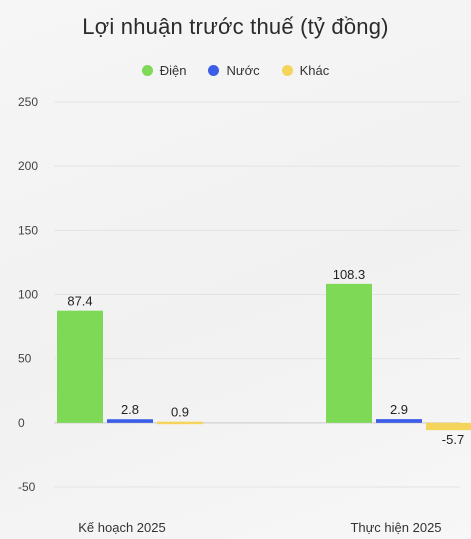  What do you see at coordinates (121, 527) in the screenshot?
I see `x-tick-label: Kế hoạch 2025` at bounding box center [121, 527].